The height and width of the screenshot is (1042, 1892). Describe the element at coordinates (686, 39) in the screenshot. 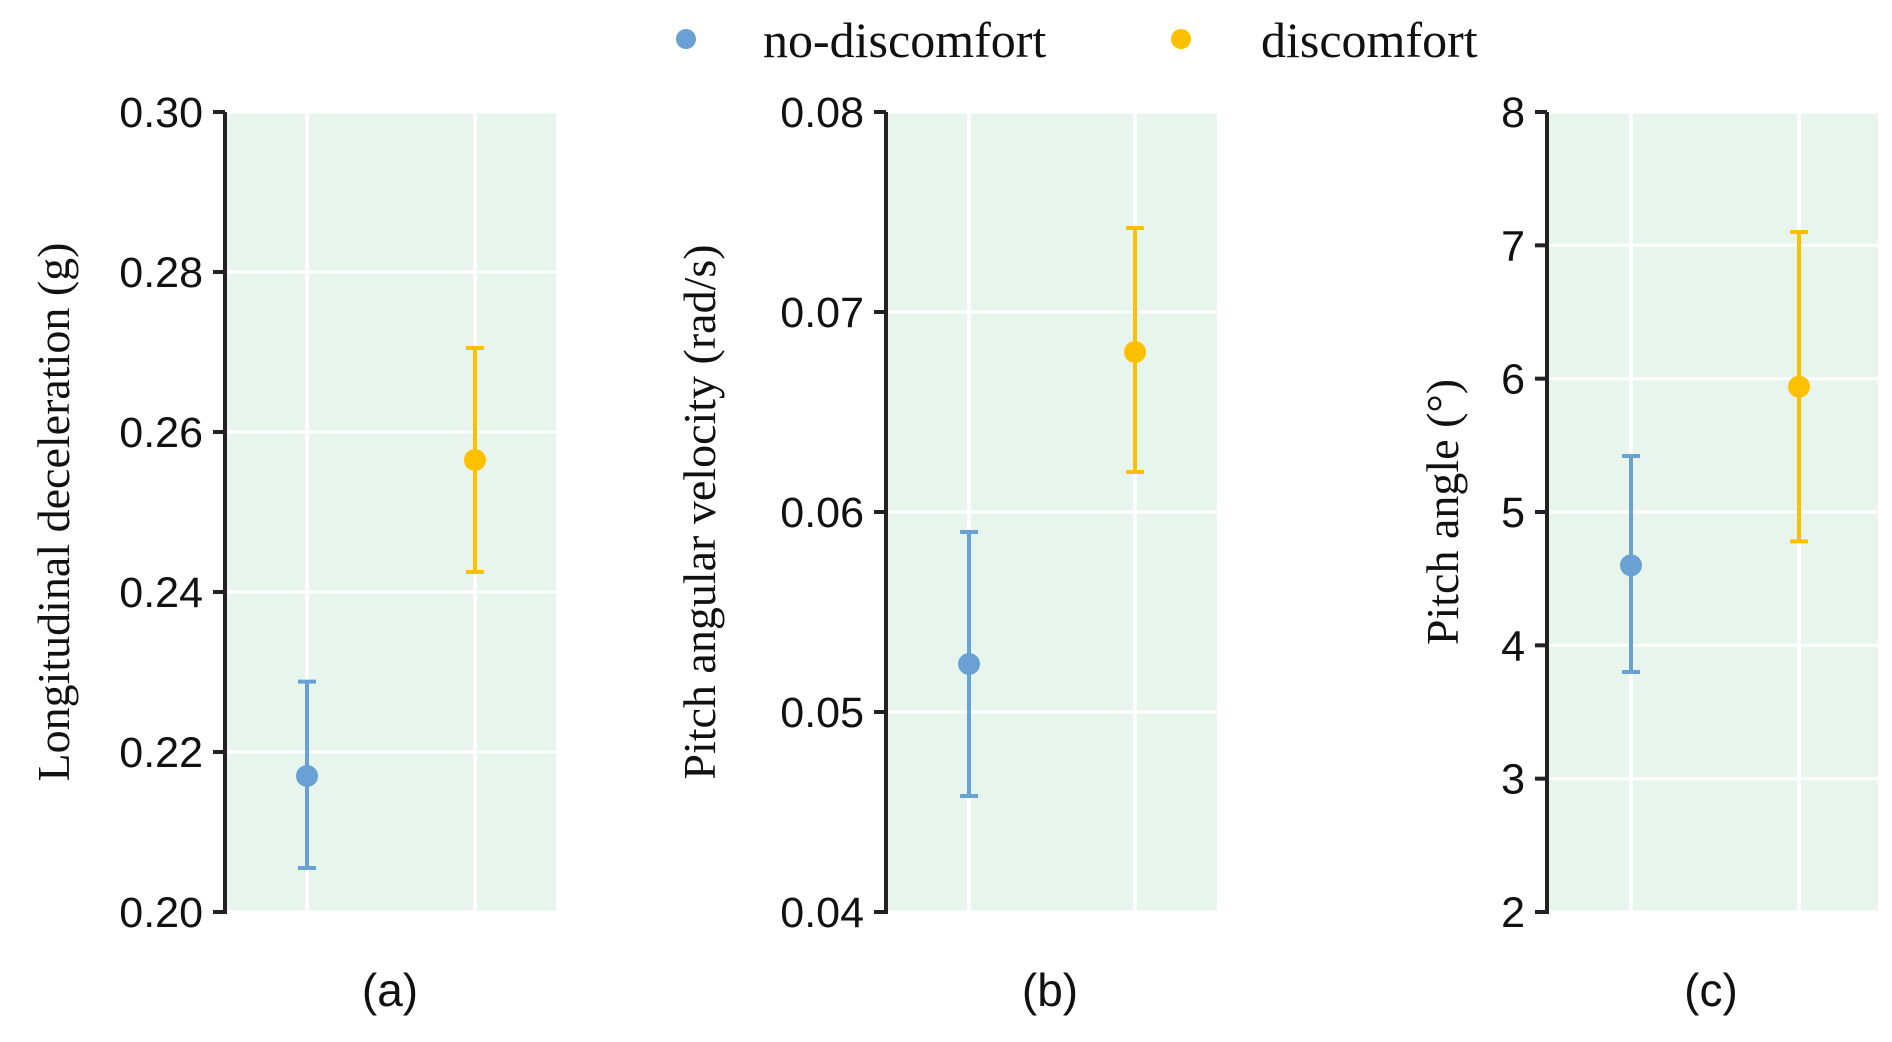

I see `legend-marker-no-discomfort` at that location.